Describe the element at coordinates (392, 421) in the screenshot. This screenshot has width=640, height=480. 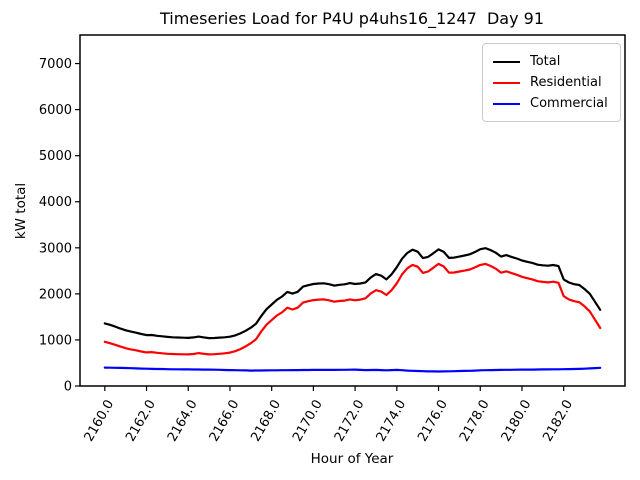
I see `x-tick-label: 2174.0` at that location.